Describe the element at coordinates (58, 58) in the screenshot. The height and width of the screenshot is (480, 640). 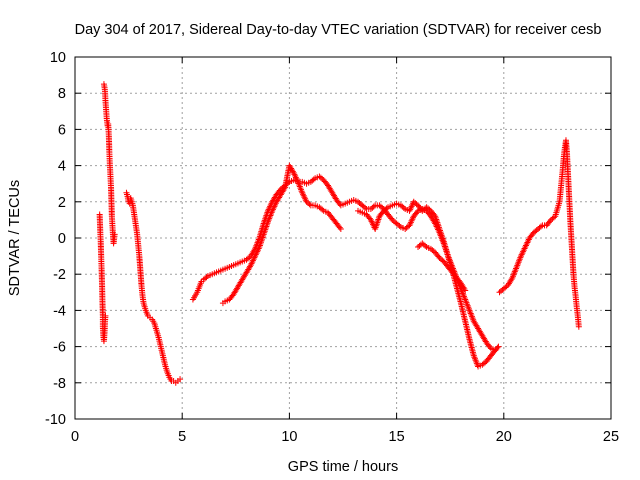
I see `y-tick-label: 10` at that location.